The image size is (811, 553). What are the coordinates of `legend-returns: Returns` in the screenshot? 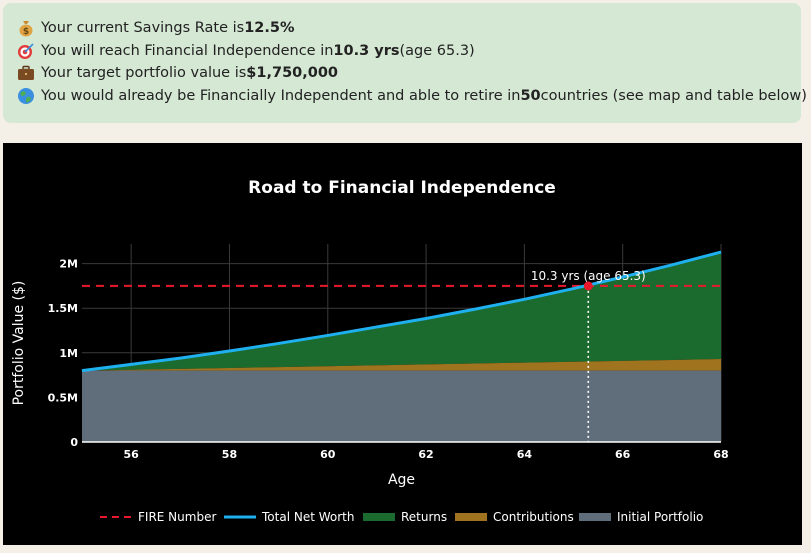 It's located at (405, 517).